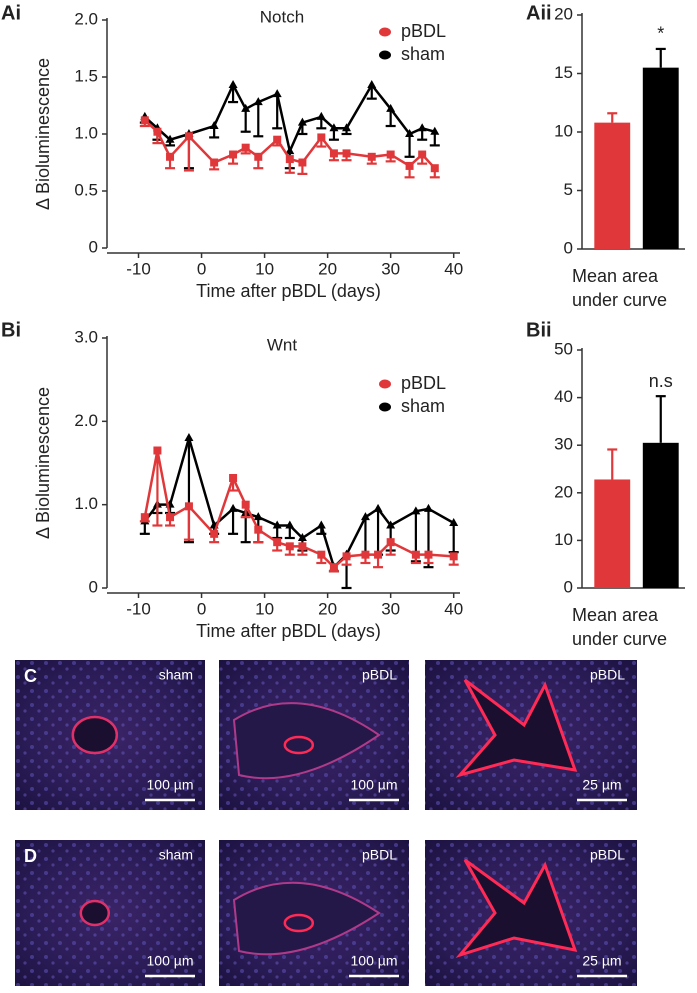 The width and height of the screenshot is (697, 993). What do you see at coordinates (11, 13) in the screenshot?
I see `panel-label: Ai` at bounding box center [11, 13].